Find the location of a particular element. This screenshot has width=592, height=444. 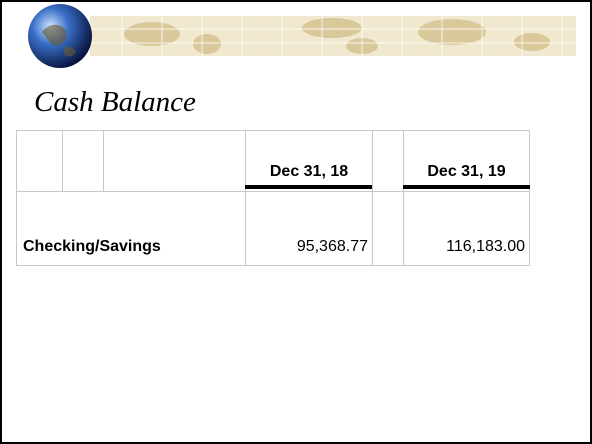

row-label: Checking/Savings is located at coordinates (131, 228).